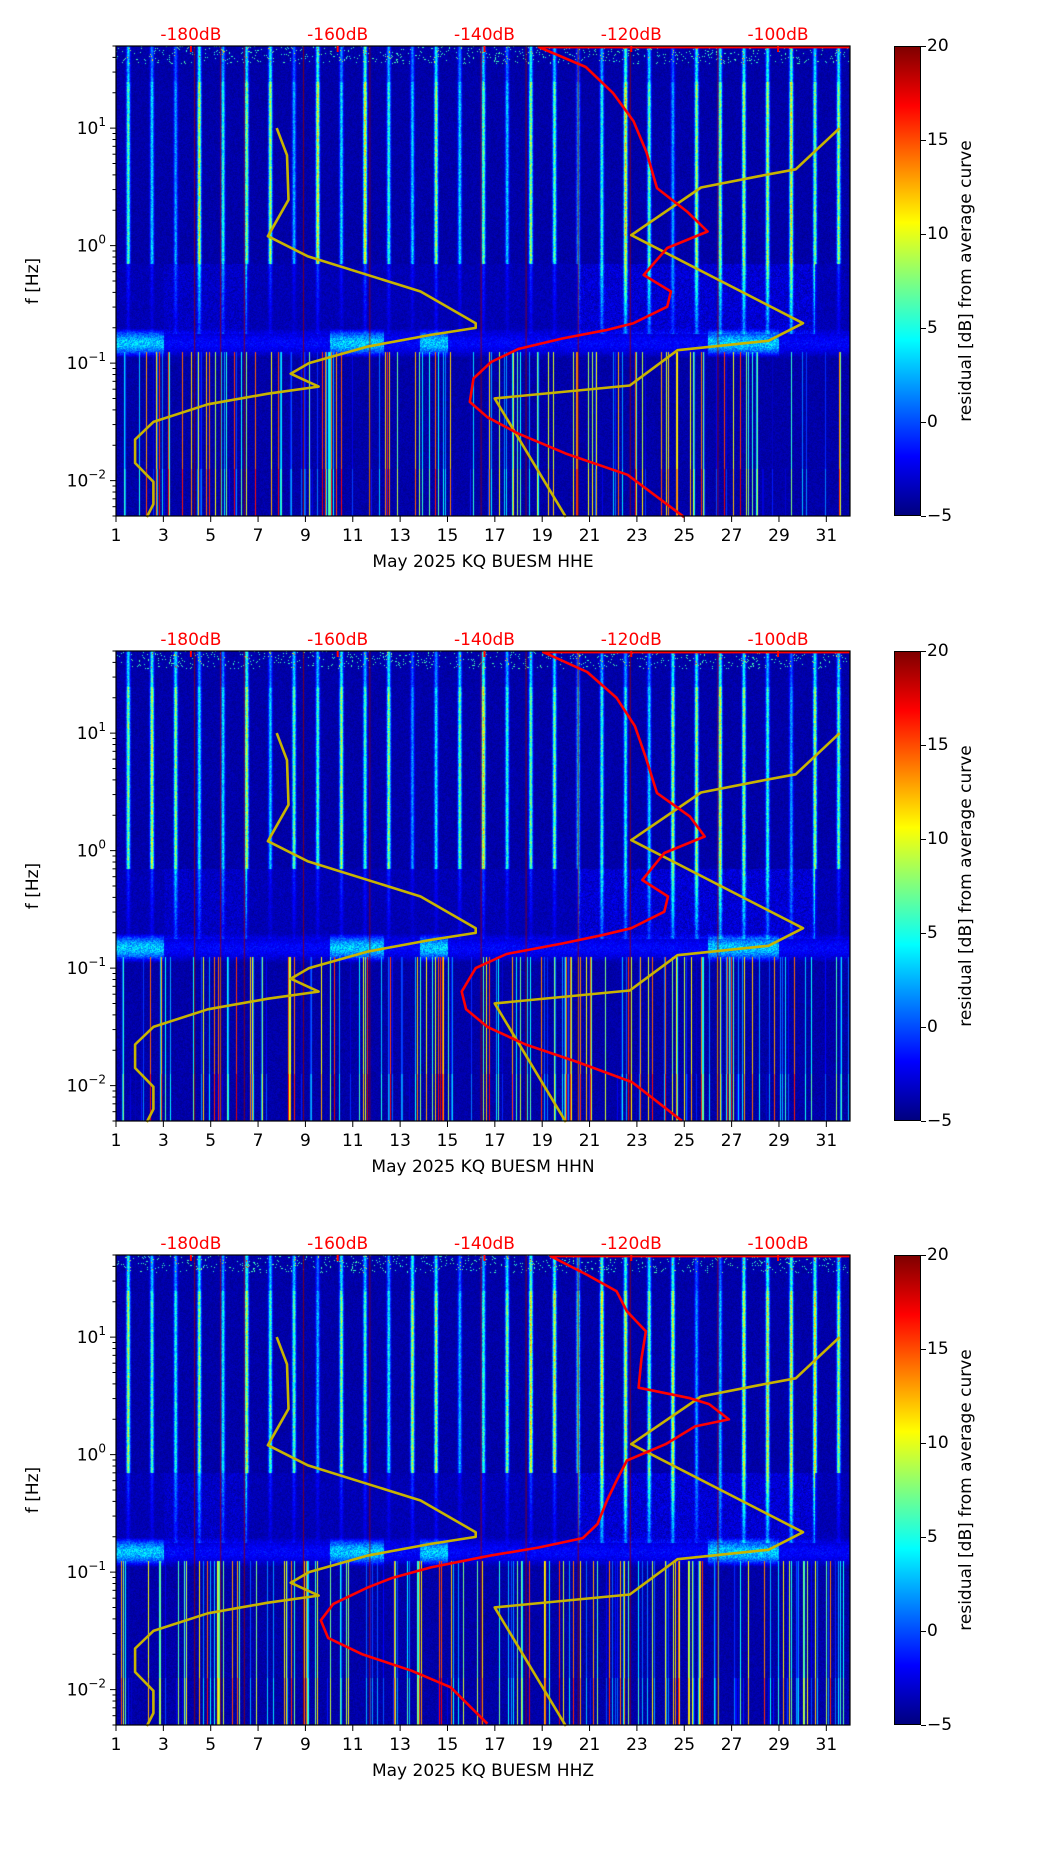 The image size is (1052, 1855). Describe the element at coordinates (483, 1771) in the screenshot. I see `x-axis-label: May 2025 KQ BUESM HHZ` at that location.